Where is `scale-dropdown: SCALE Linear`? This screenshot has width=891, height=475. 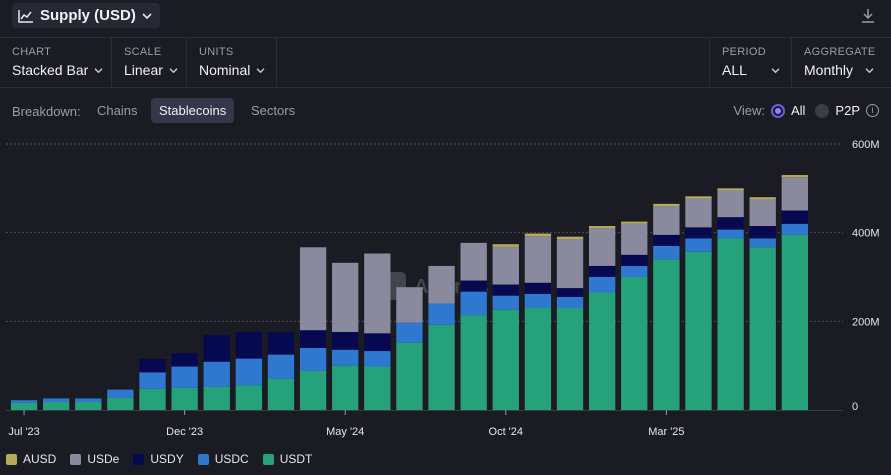
scale-dropdown: SCALE Linear is located at coordinates (149, 63).